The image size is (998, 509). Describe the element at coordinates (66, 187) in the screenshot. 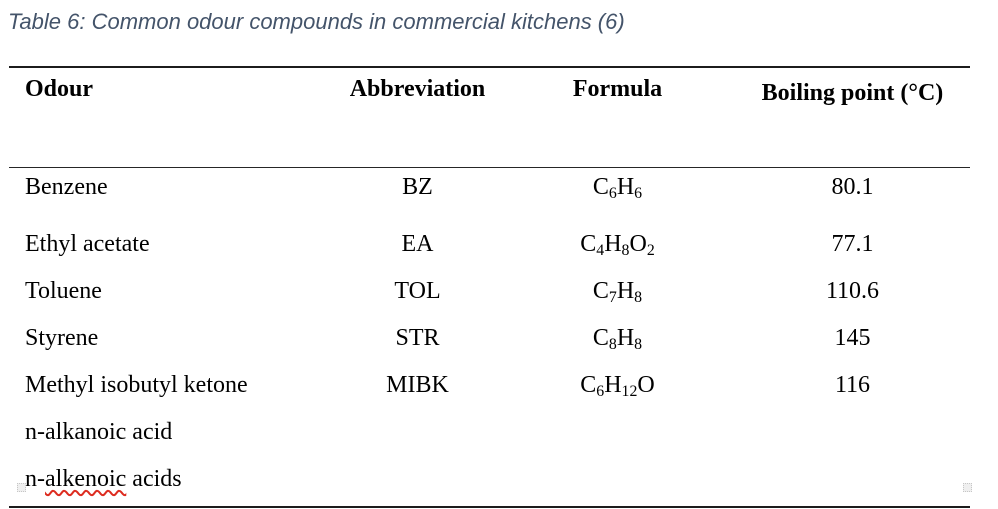

I see `cell-odour: Benzene` at that location.